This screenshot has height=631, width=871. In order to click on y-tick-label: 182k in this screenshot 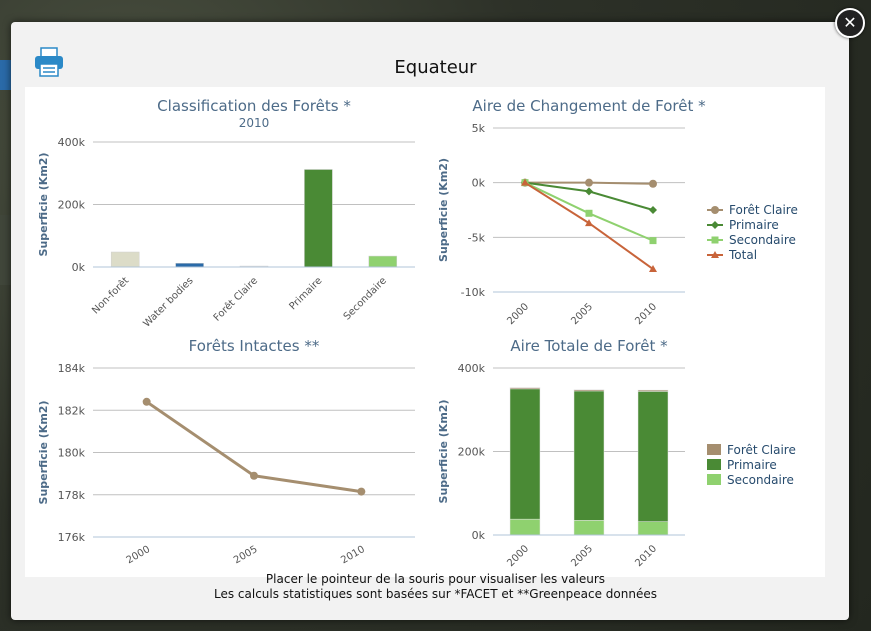, I will do `click(72, 410)`.